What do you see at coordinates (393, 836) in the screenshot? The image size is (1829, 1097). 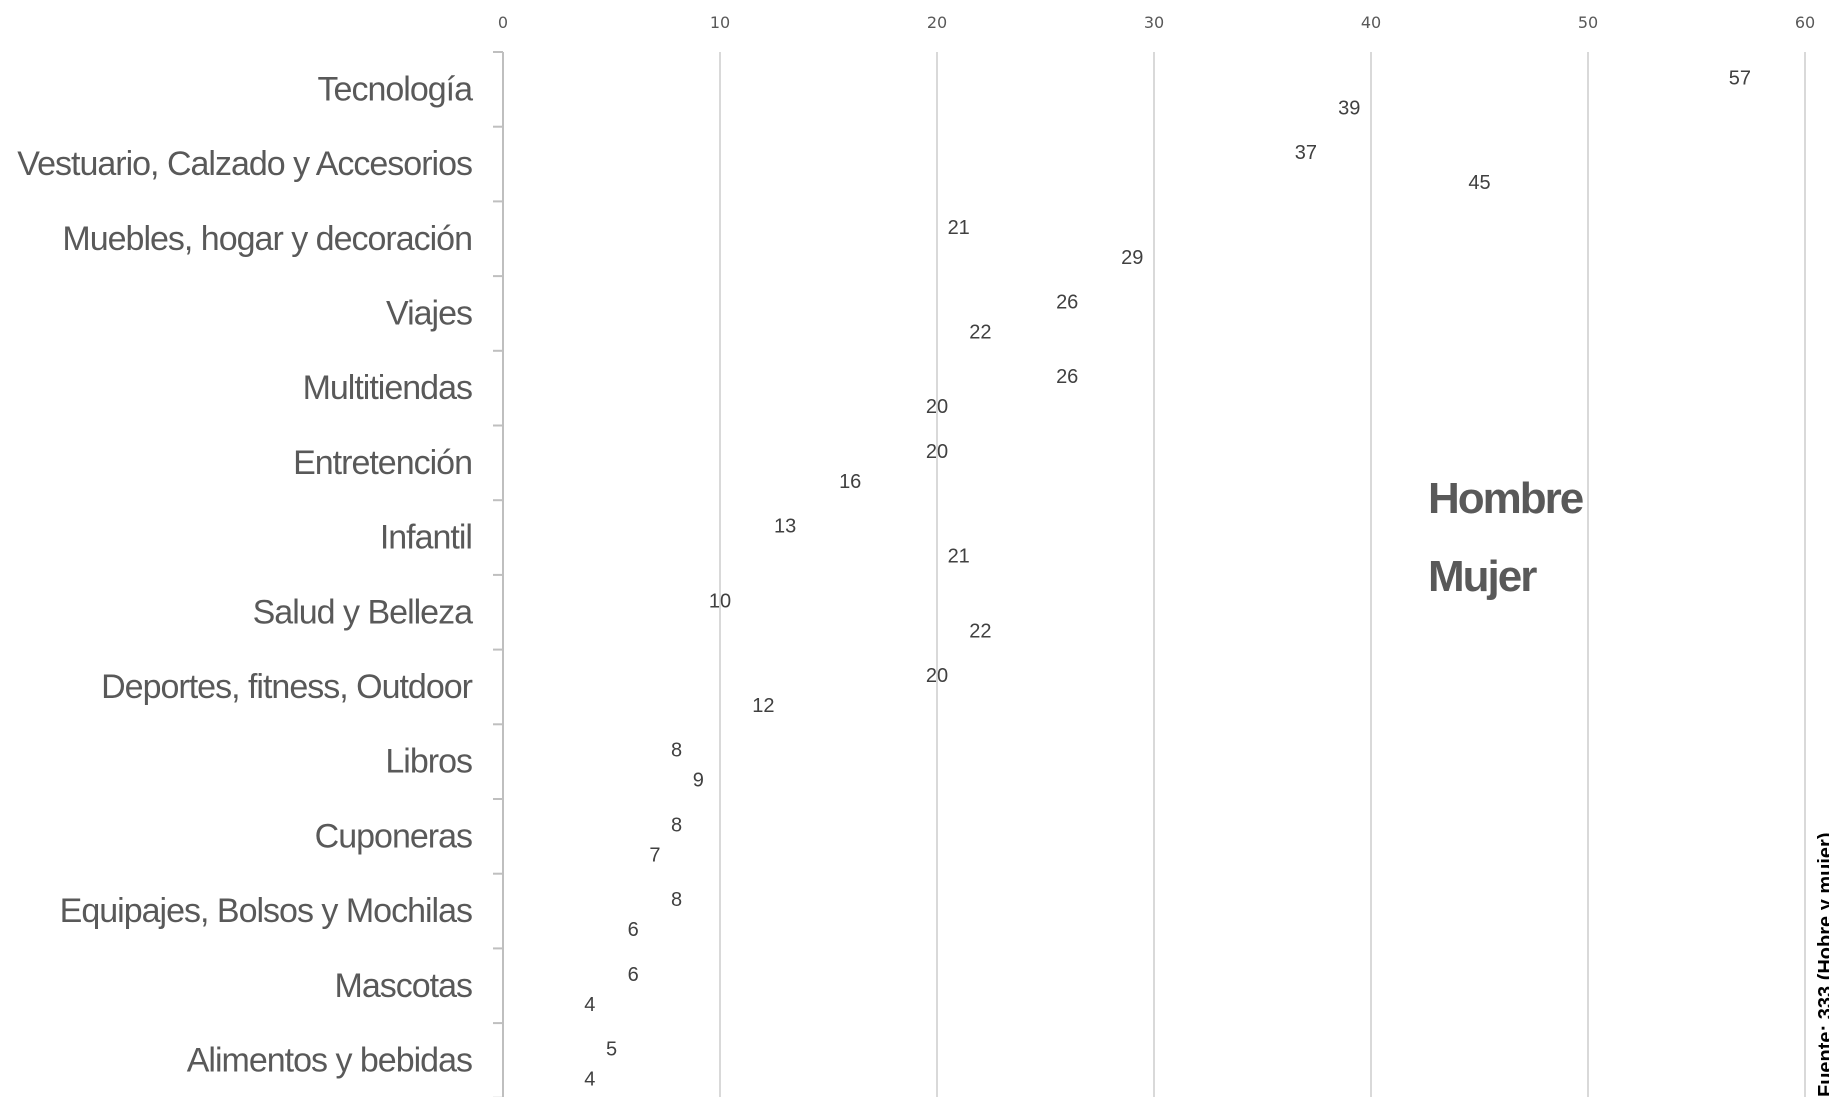 I see `category-label: Cuponeras` at bounding box center [393, 836].